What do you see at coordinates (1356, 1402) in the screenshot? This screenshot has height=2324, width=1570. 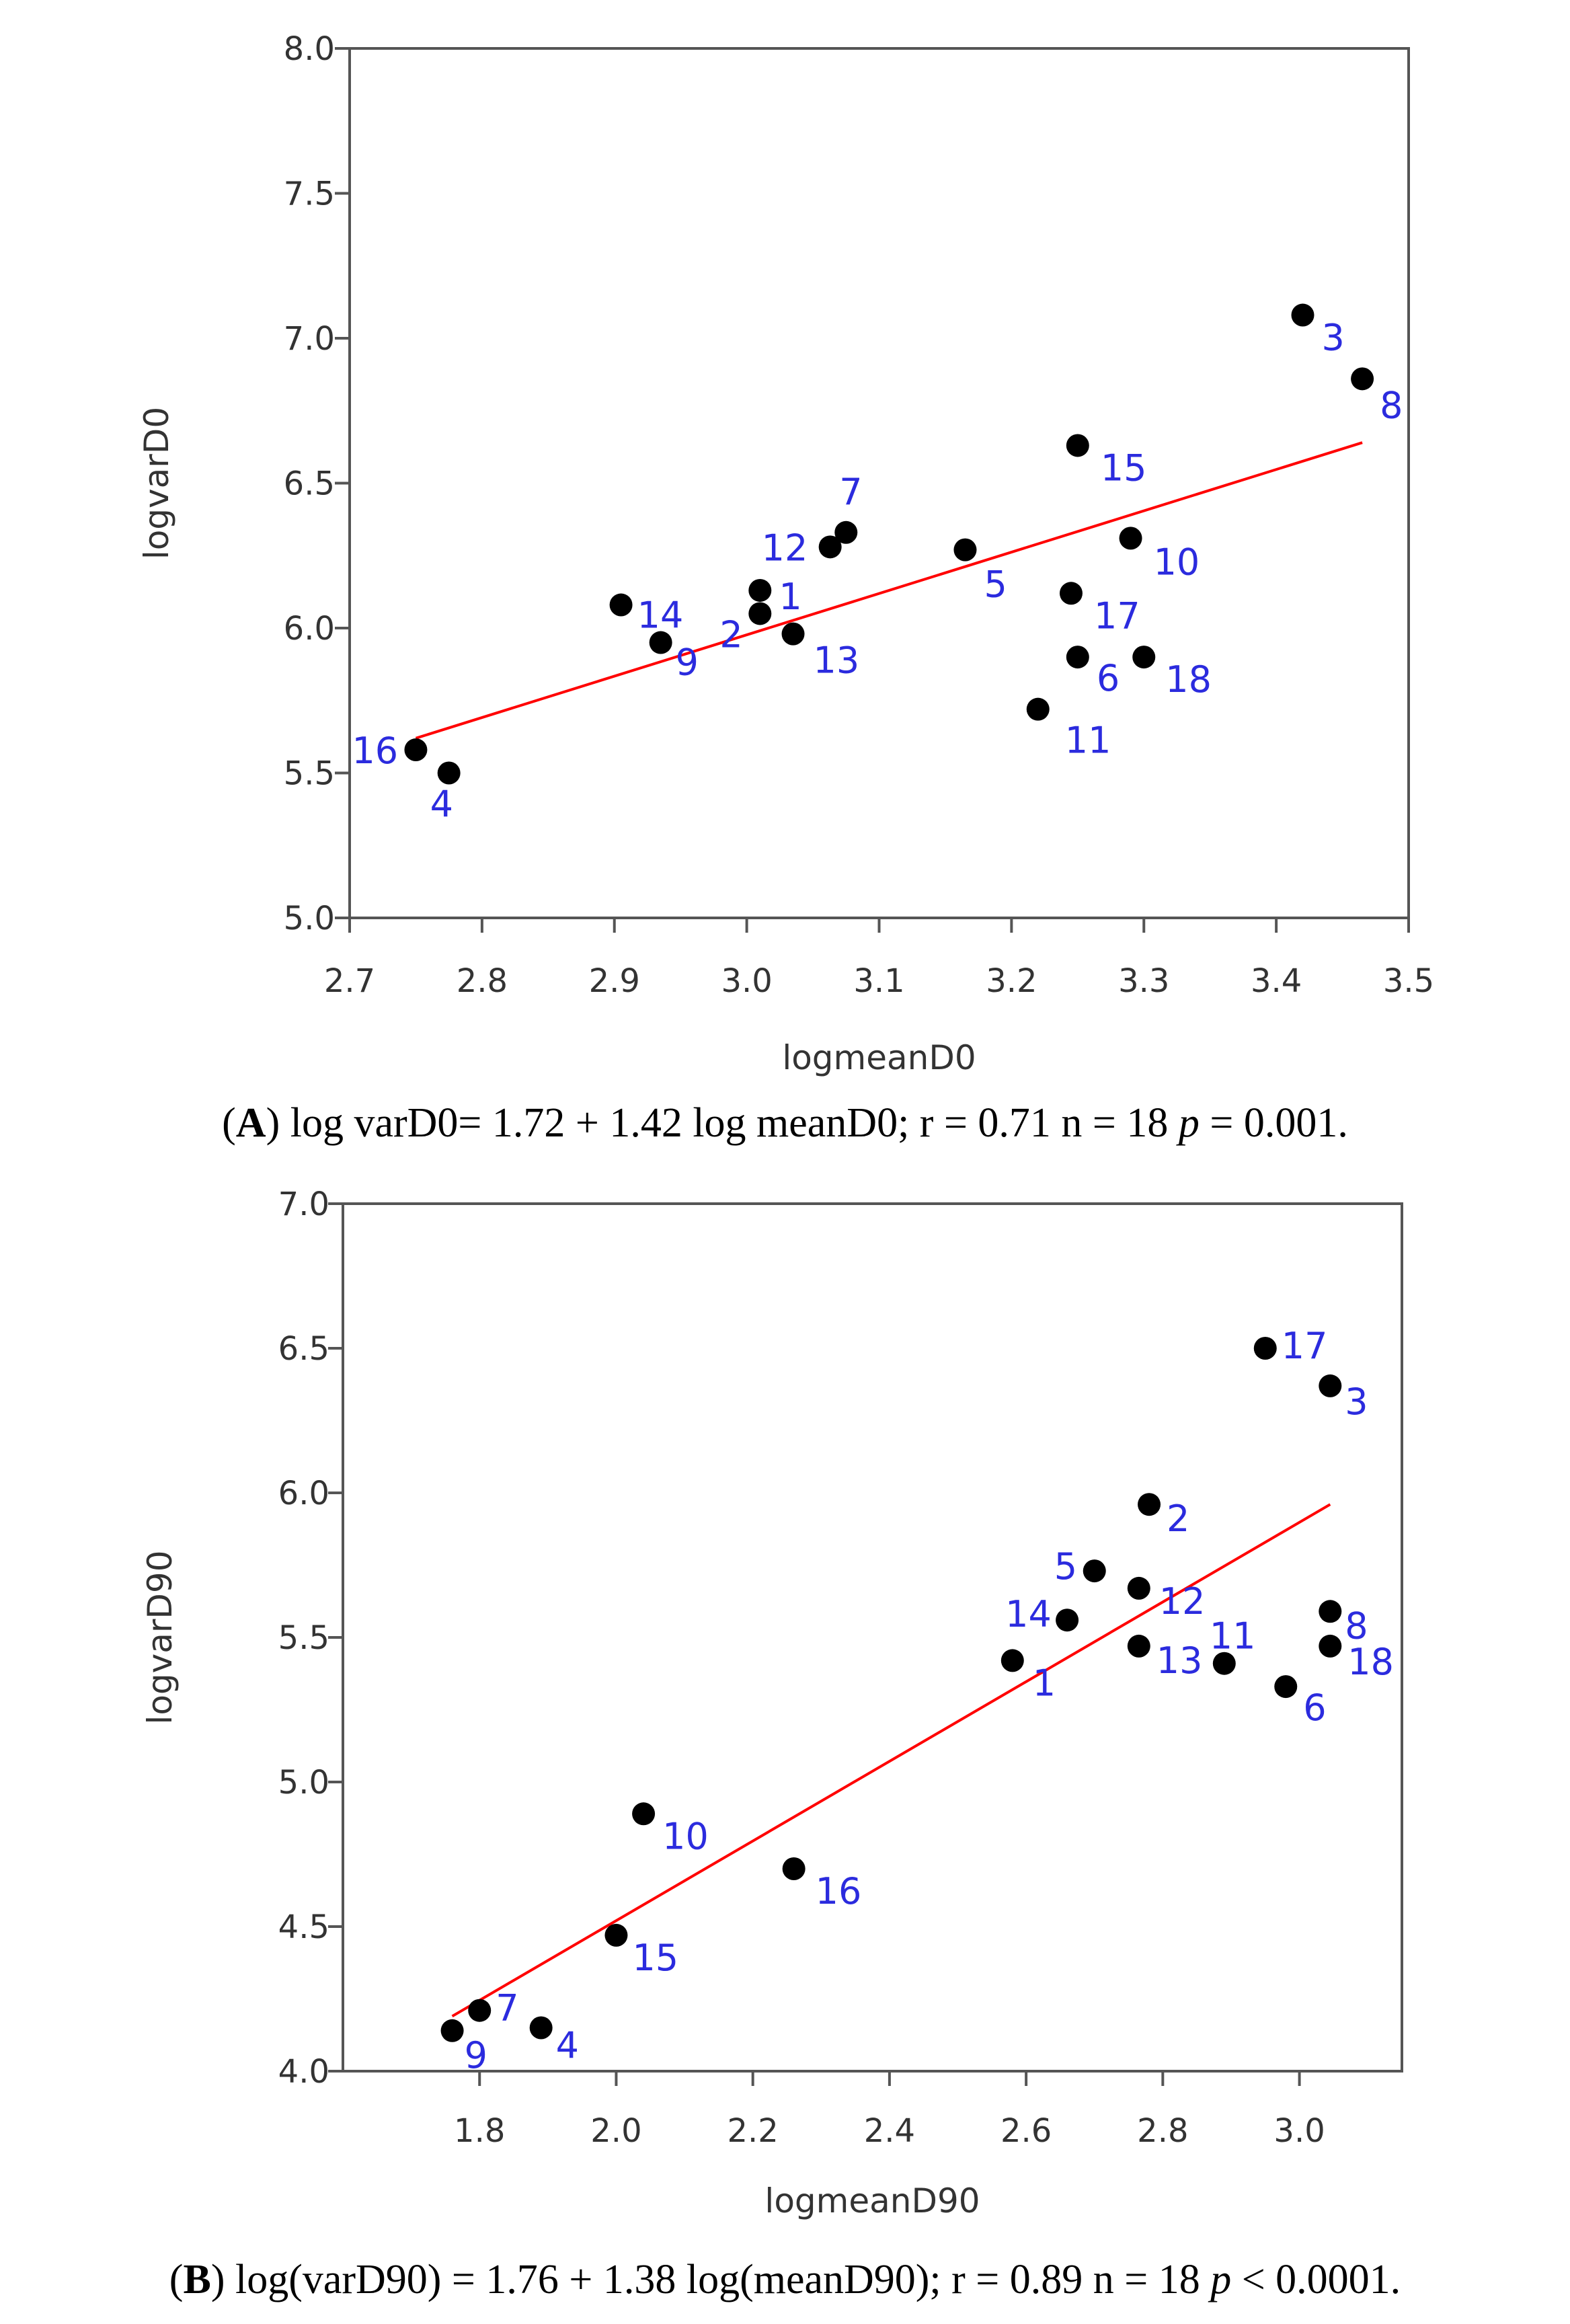 I see `point-label-b-3: 3` at bounding box center [1356, 1402].